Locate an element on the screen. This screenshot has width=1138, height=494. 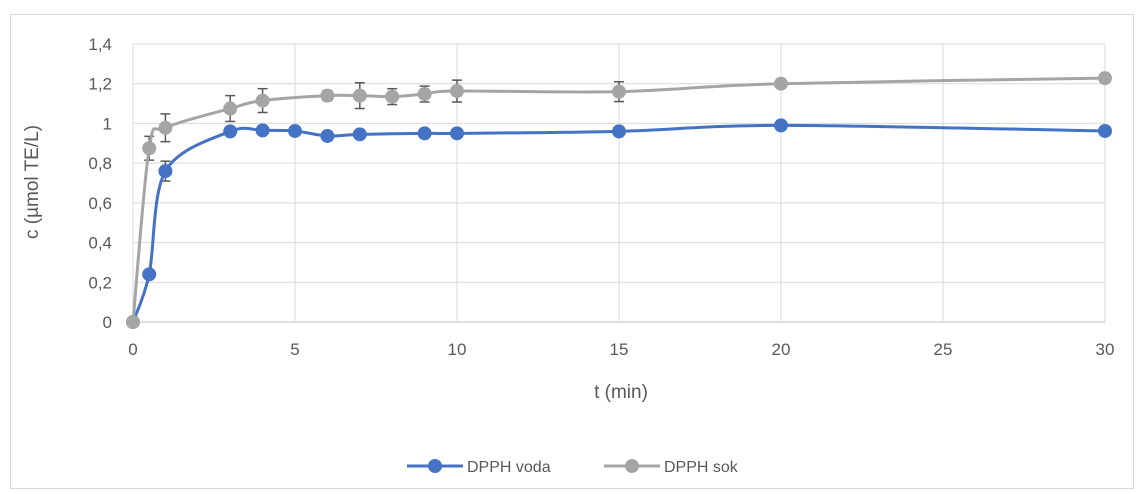
x-tick-label: 5 is located at coordinates (294, 349).